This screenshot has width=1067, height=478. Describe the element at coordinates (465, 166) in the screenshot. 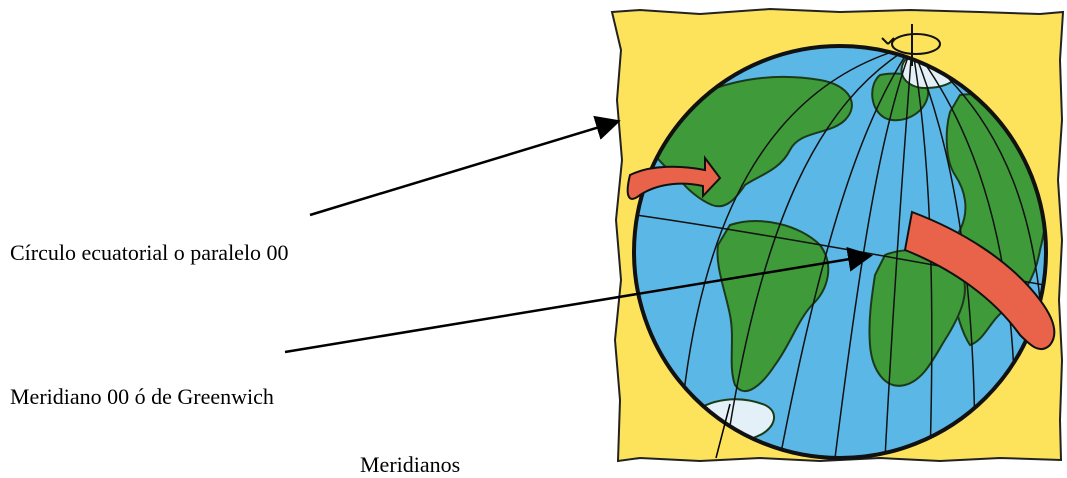

I see `equator-pointer-arrow` at that location.